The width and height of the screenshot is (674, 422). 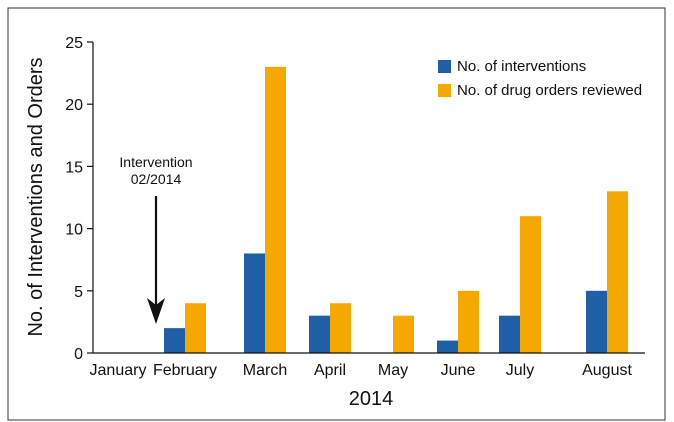 I want to click on bar-interventions-july, so click(x=509, y=334).